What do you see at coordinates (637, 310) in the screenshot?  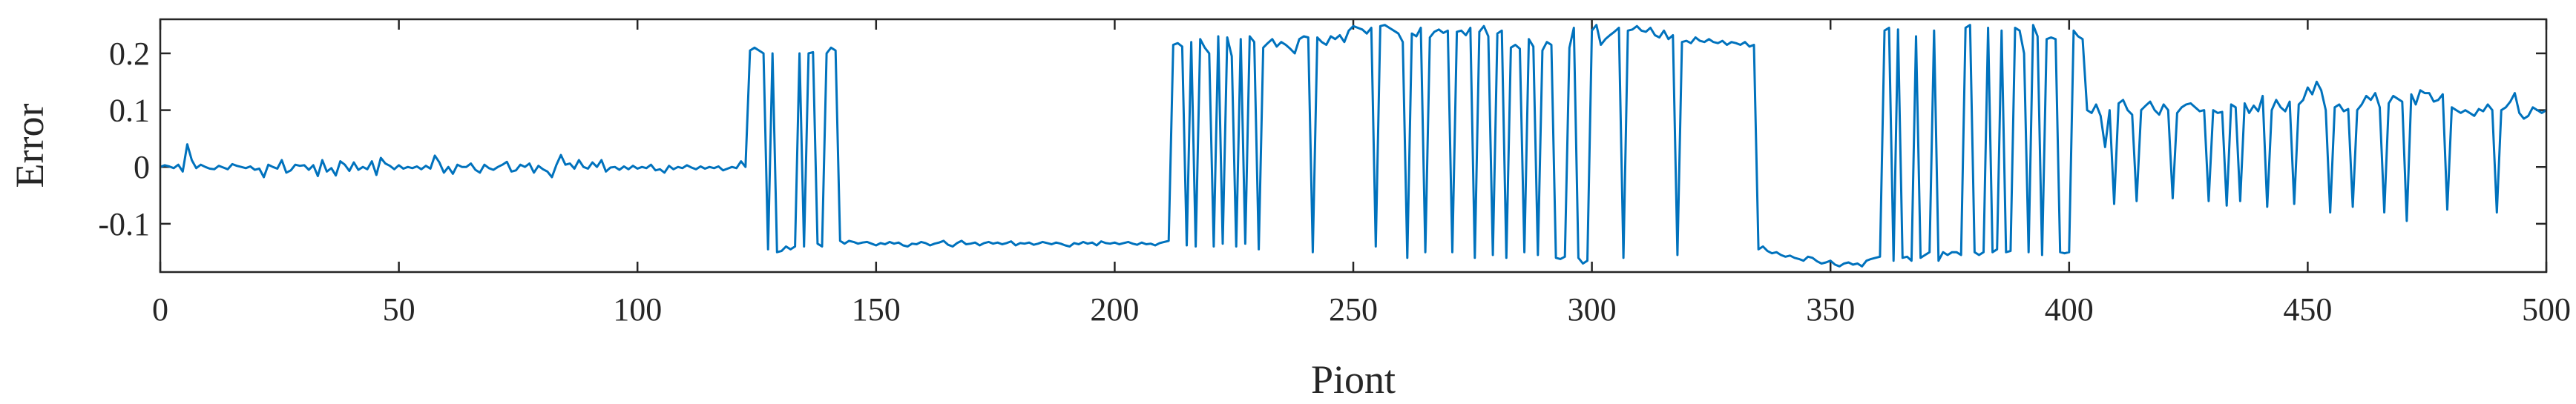 I see `x-tick-label: 100` at bounding box center [637, 310].